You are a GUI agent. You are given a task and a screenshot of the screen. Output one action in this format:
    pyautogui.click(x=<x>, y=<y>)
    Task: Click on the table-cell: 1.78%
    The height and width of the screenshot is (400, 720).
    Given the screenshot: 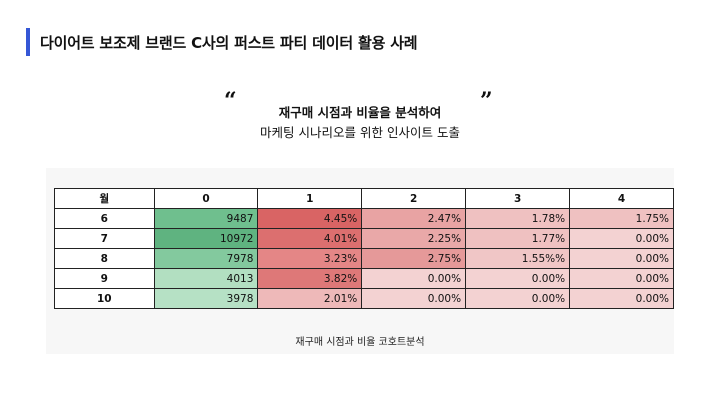 What is the action you would take?
    pyautogui.click(x=518, y=218)
    